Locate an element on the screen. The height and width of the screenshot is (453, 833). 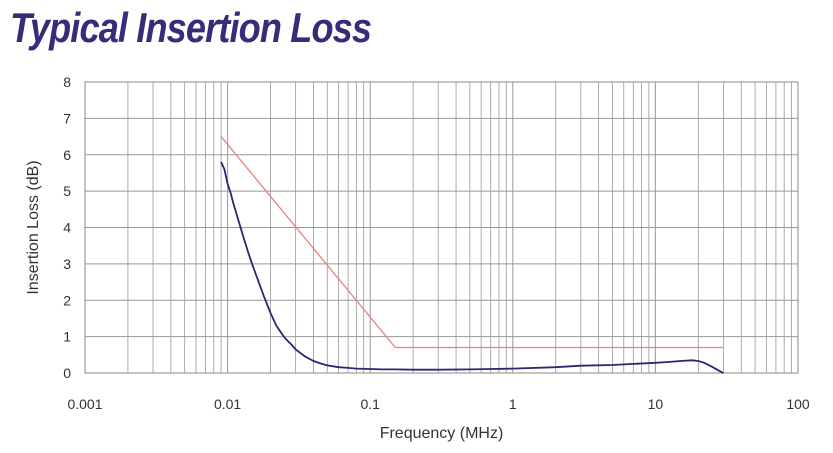
x-tick-label: 0.1 is located at coordinates (370, 404).